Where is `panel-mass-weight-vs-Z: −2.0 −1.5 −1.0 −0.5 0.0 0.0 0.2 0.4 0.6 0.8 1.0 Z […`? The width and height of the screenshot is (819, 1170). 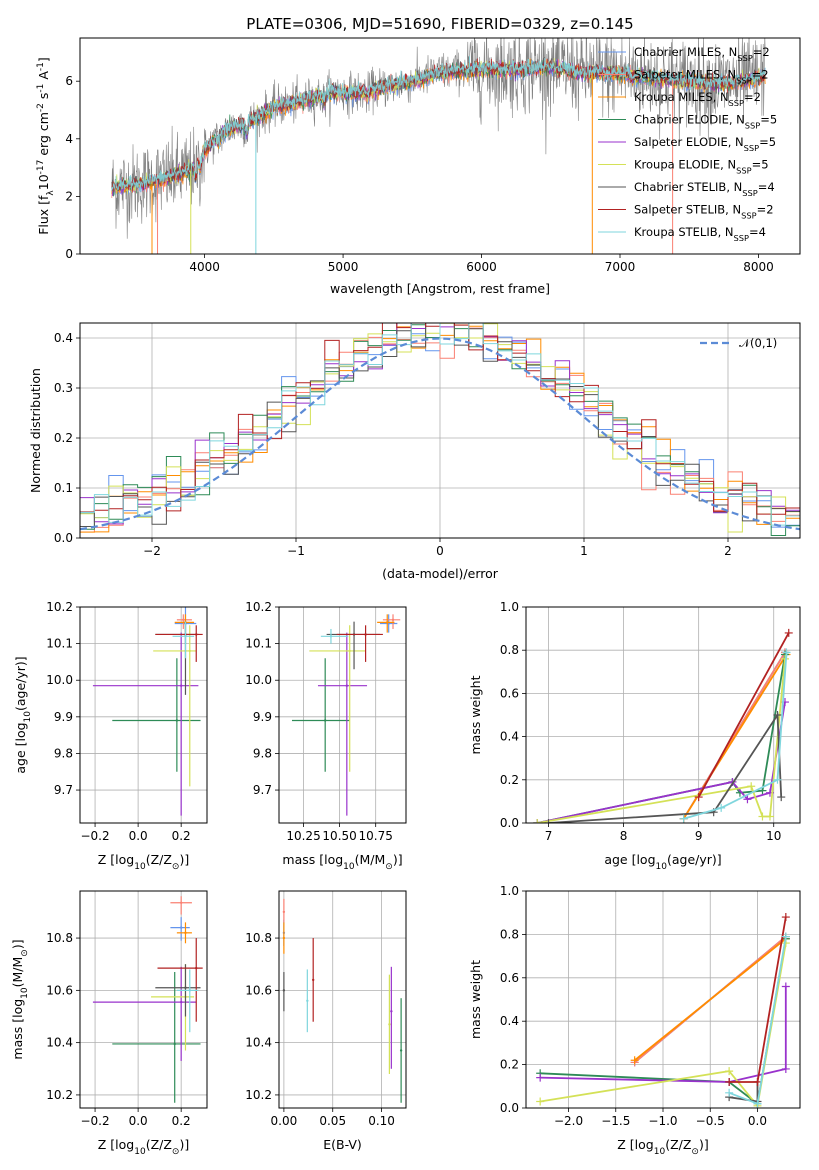 panel-mass-weight-vs-Z: −2.0 −1.5 −1.0 −0.5 0.0 0.0 0.2 0.4 0.6 0.8 1.0 Z [… is located at coordinates (634, 1020).